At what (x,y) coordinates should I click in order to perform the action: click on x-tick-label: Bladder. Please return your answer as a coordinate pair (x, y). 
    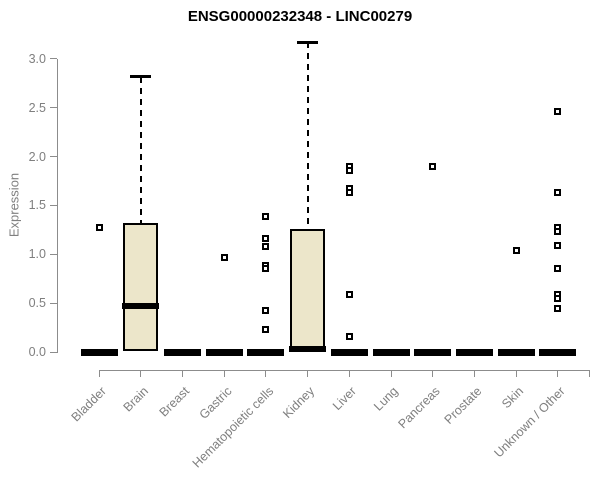
    Looking at the image, I should click on (88, 404).